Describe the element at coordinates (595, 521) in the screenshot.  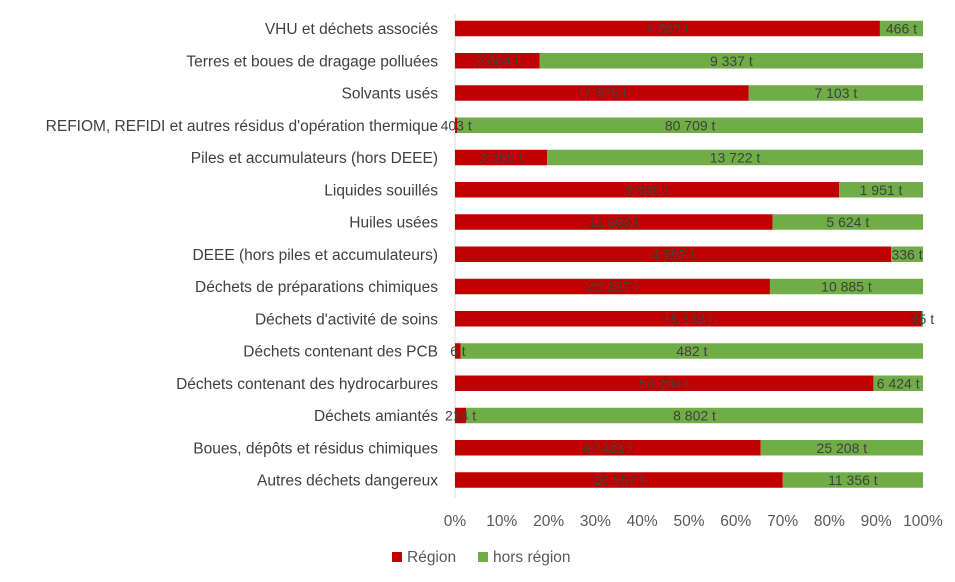
I see `x-tick-label: 30%` at that location.